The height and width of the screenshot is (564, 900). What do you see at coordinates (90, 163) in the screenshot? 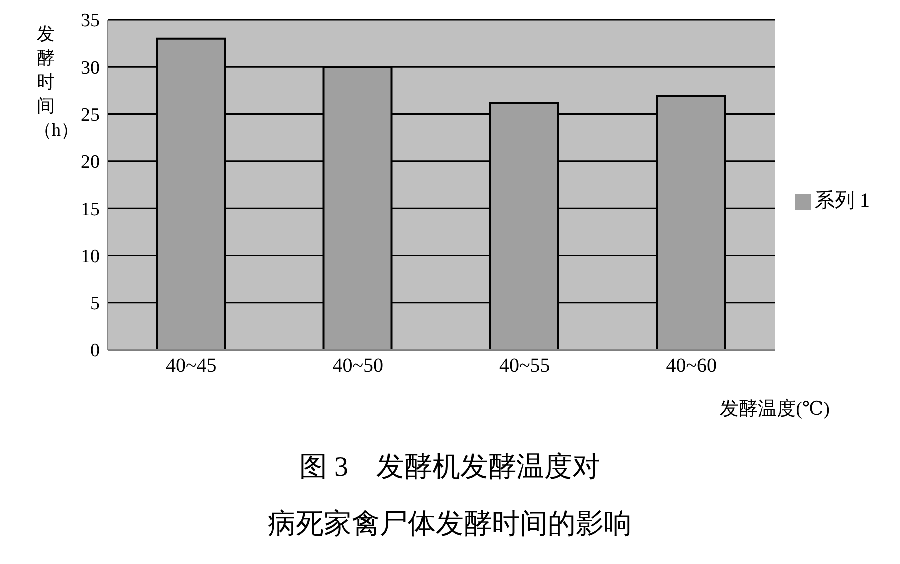
I see `y-tick-label: 20` at bounding box center [90, 163].